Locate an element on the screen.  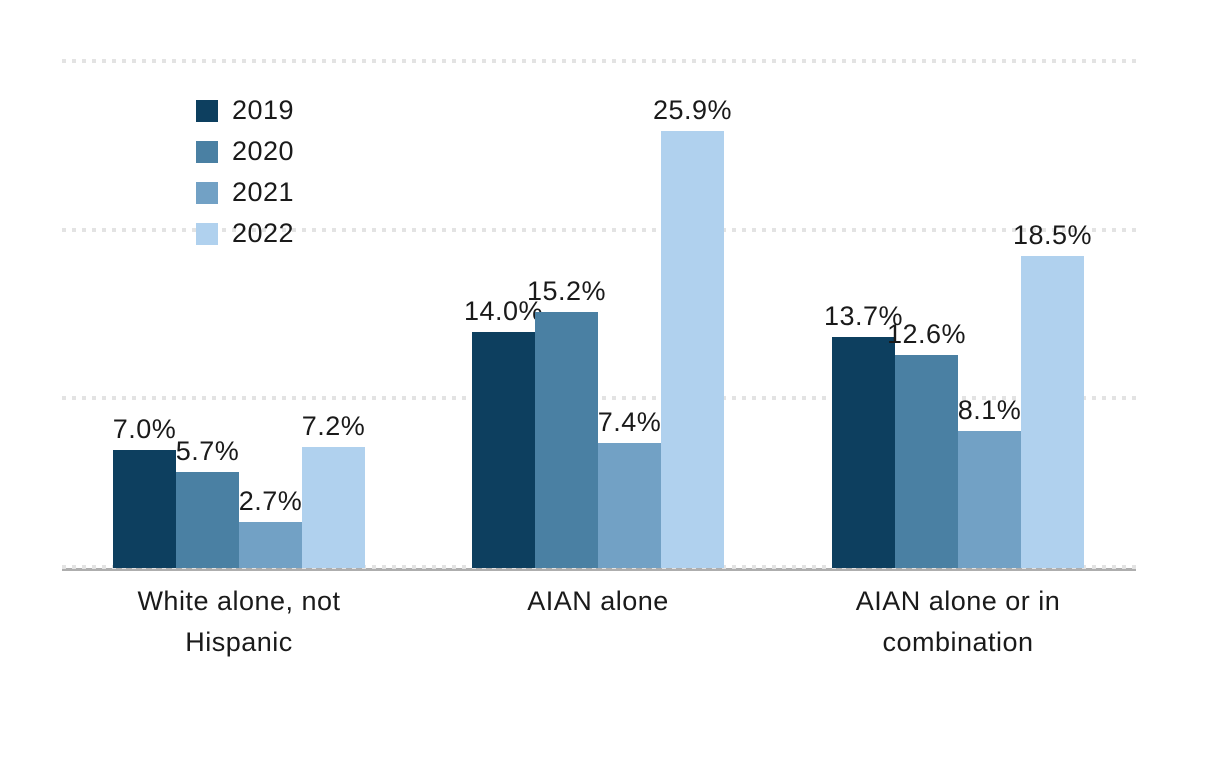
legend-item-2020: 2020 is located at coordinates (245, 151).